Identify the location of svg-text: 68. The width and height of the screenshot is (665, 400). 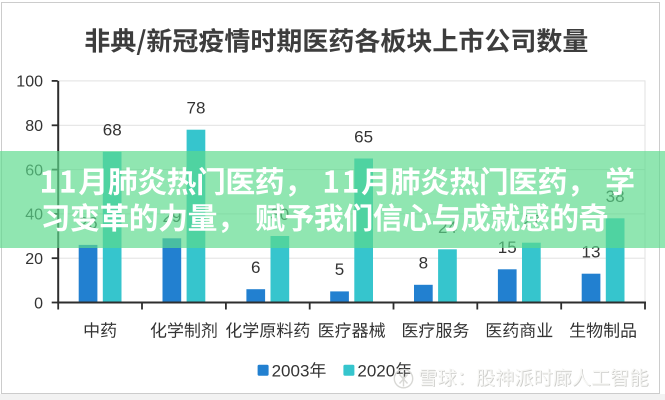
(112, 130).